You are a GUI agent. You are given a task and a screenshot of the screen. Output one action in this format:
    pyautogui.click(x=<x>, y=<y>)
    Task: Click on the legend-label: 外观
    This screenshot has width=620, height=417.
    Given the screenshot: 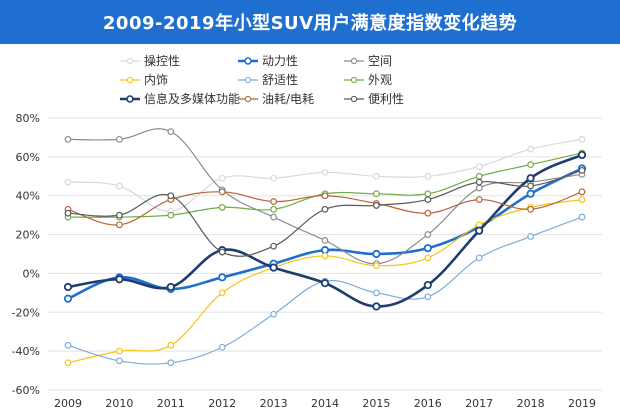 What is the action you would take?
    pyautogui.click(x=380, y=80)
    